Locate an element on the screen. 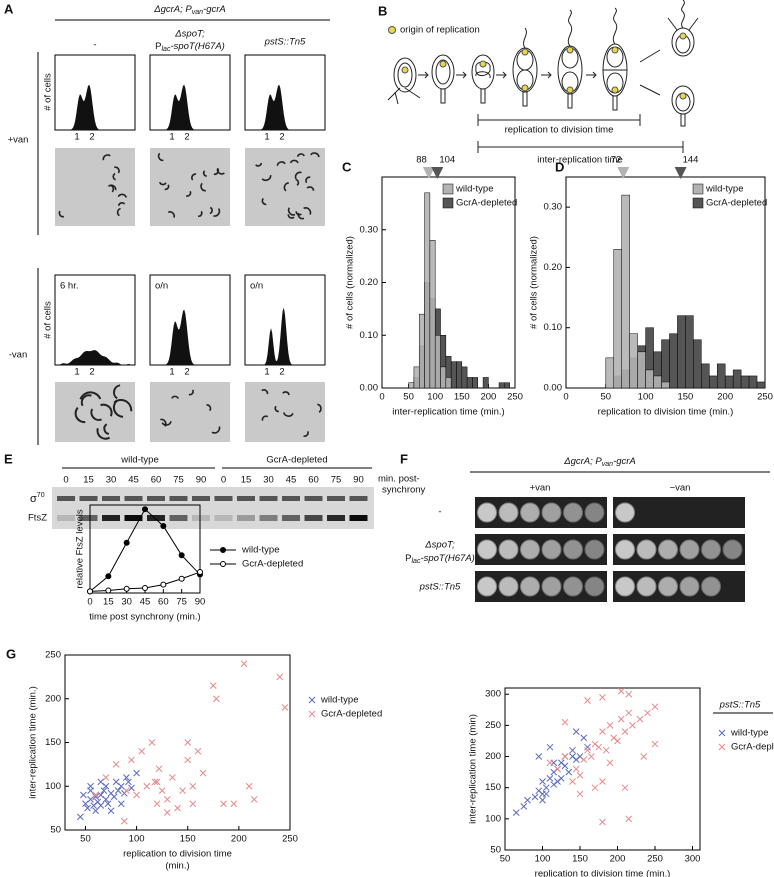  x-tick-label: 90 is located at coordinates (200, 602).